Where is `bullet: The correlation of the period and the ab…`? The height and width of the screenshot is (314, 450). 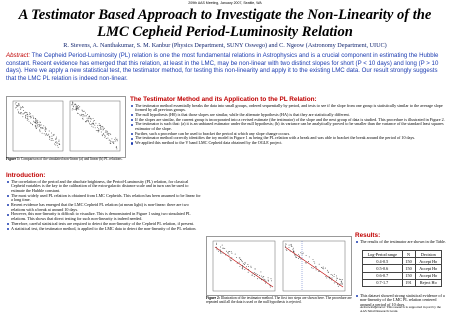
bullet: The correlation of the period and the ab… is located at coordinates (104, 186).